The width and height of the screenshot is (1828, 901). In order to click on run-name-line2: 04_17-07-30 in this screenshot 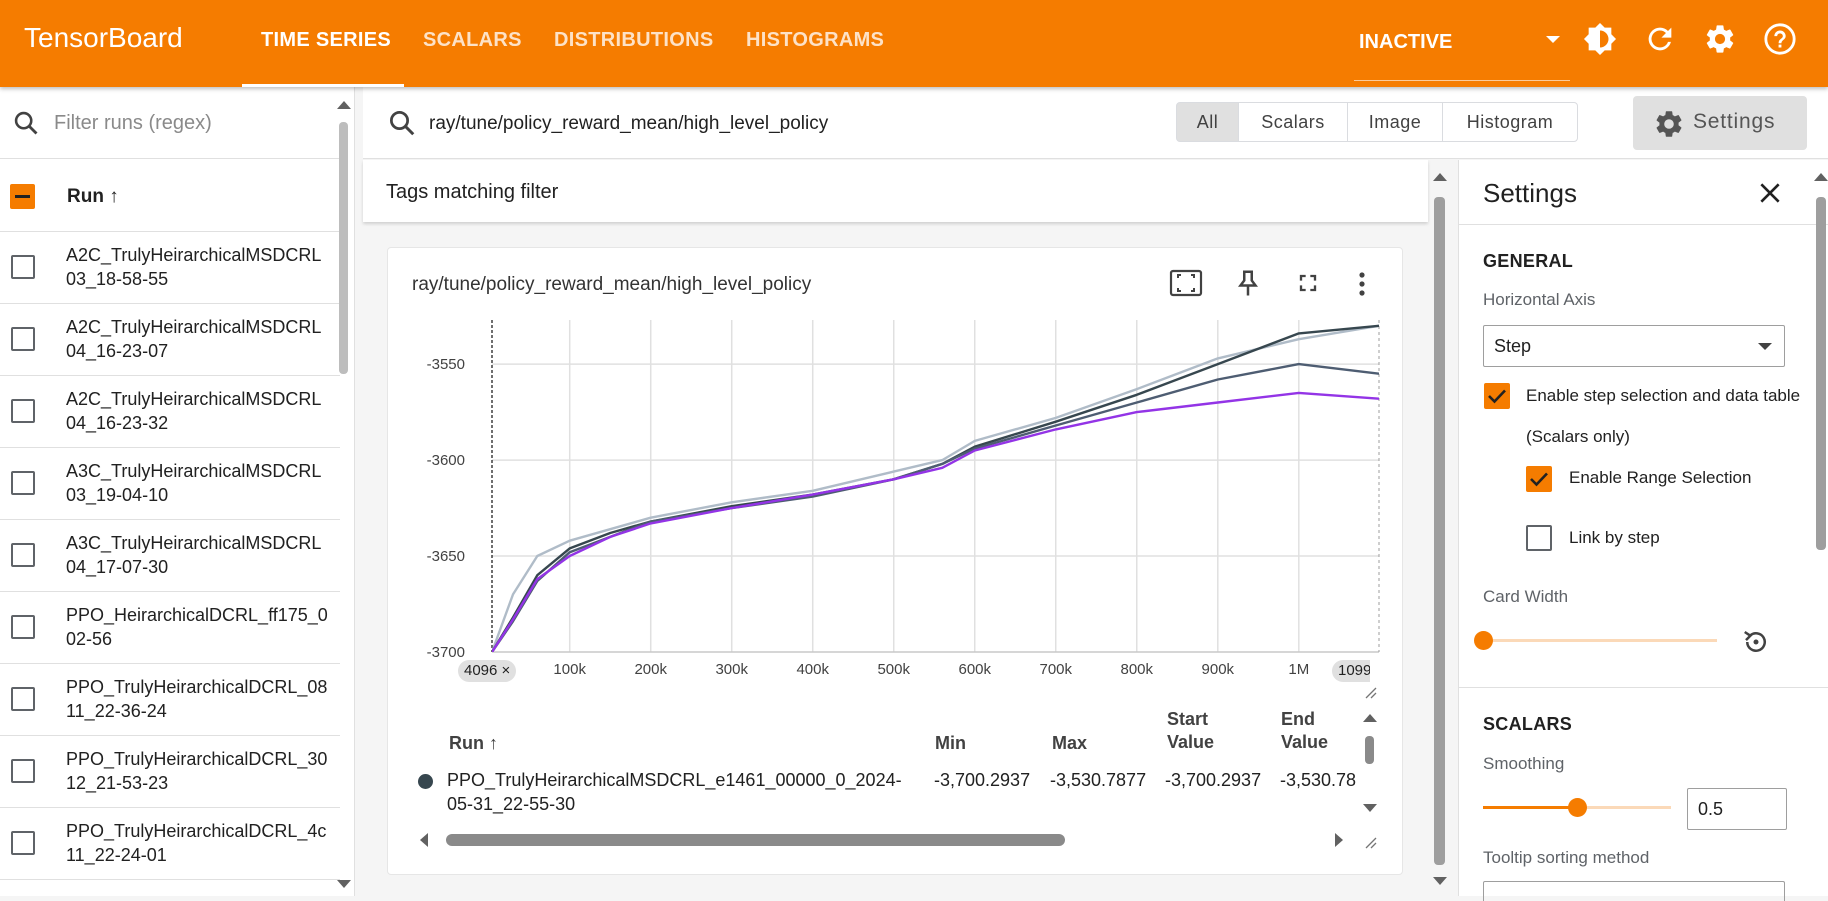, I will do `click(117, 567)`.